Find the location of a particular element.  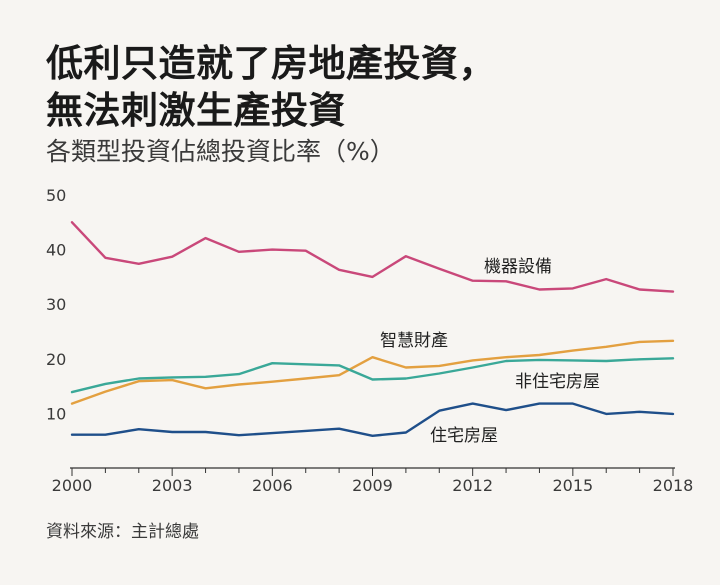

x-axis: 2000 2003 2006 2009 2012 2015 2018 is located at coordinates (373, 481).